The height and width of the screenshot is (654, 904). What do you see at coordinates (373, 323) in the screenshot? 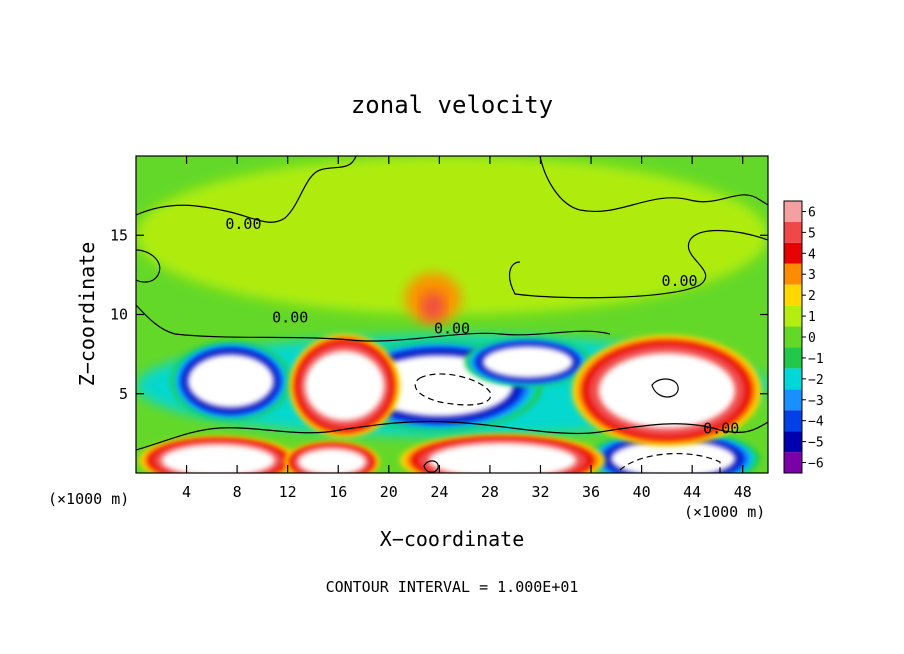
I see `zero-contour-mid` at bounding box center [373, 323].